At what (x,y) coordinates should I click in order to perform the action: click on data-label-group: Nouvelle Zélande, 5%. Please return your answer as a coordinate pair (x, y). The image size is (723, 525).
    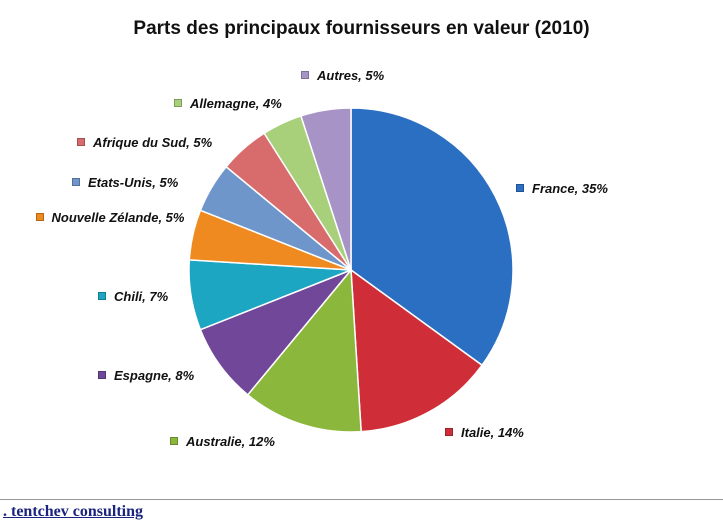
    Looking at the image, I should click on (110, 217).